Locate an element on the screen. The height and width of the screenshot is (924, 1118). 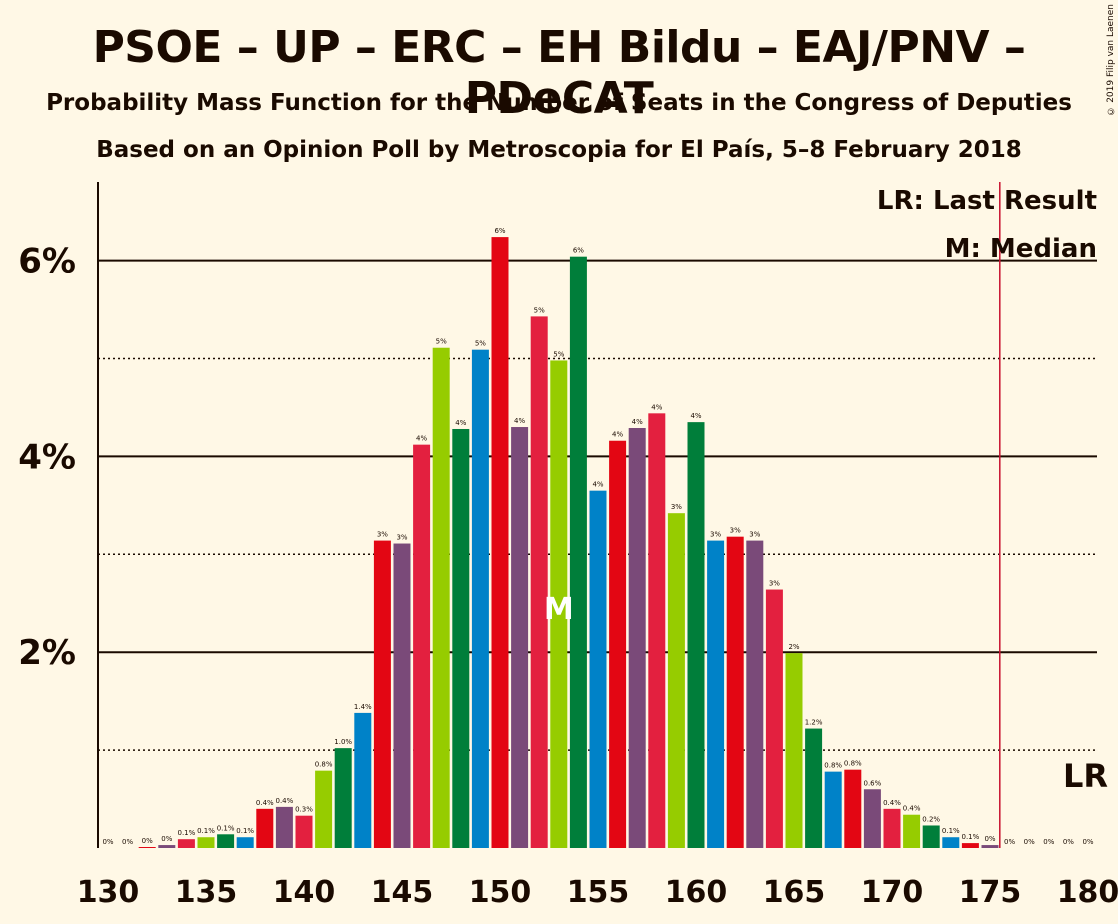
data-label-seat-165: 2% is located at coordinates (793, 647).